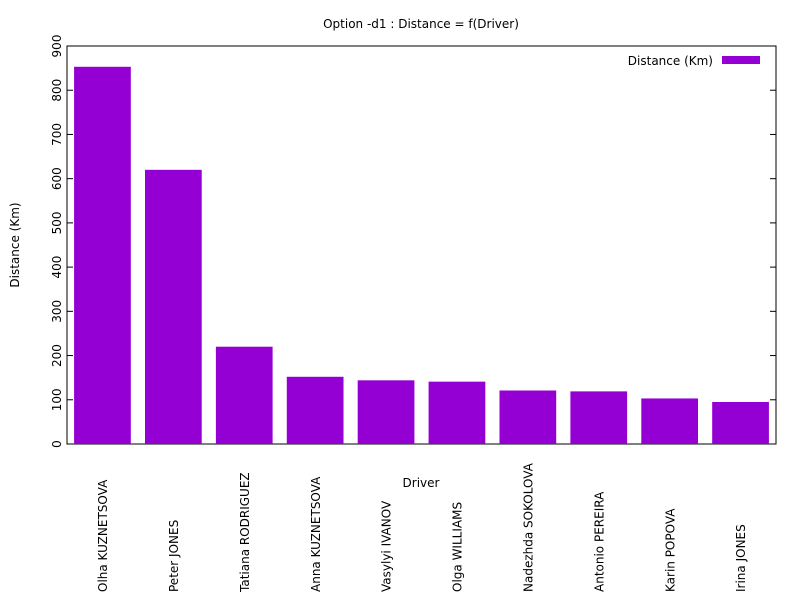 This screenshot has height=600, width=800. Describe the element at coordinates (57, 178) in the screenshot. I see `y-tick-label: 600` at that location.